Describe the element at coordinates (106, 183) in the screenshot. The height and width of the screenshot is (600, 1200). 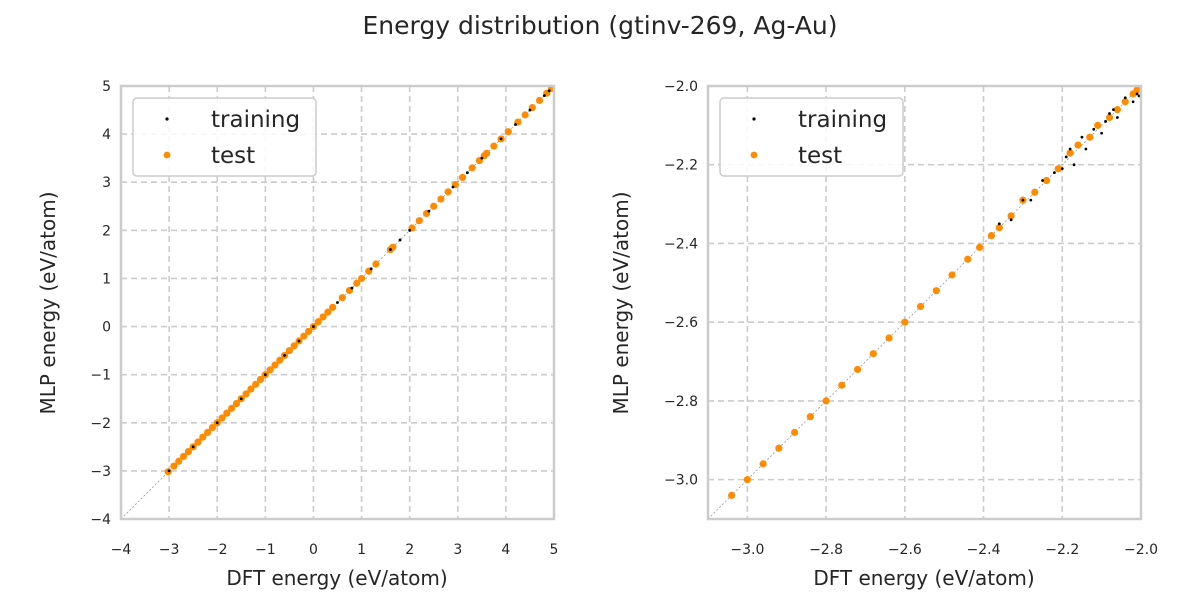
I see `left-y-tick-label: 3` at that location.